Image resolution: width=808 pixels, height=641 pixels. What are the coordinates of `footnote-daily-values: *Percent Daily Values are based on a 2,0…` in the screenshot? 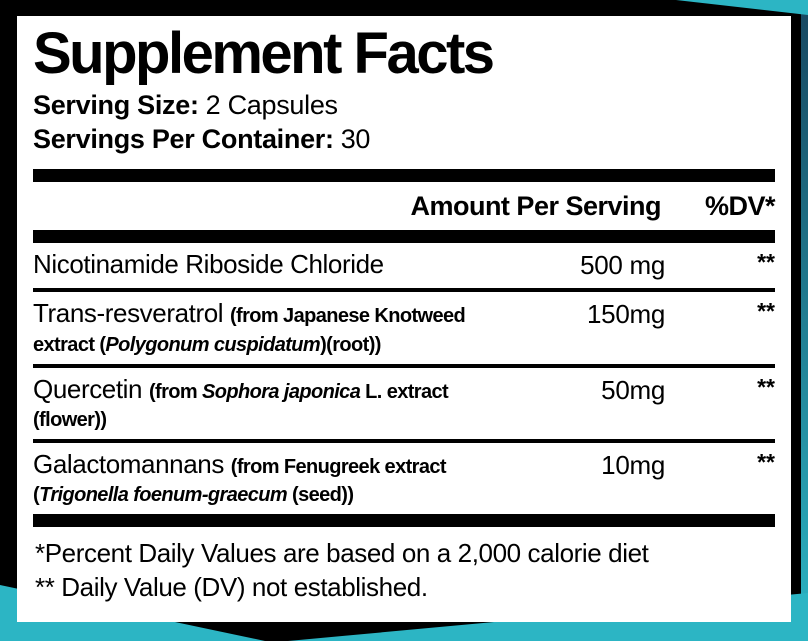 It's located at (342, 552).